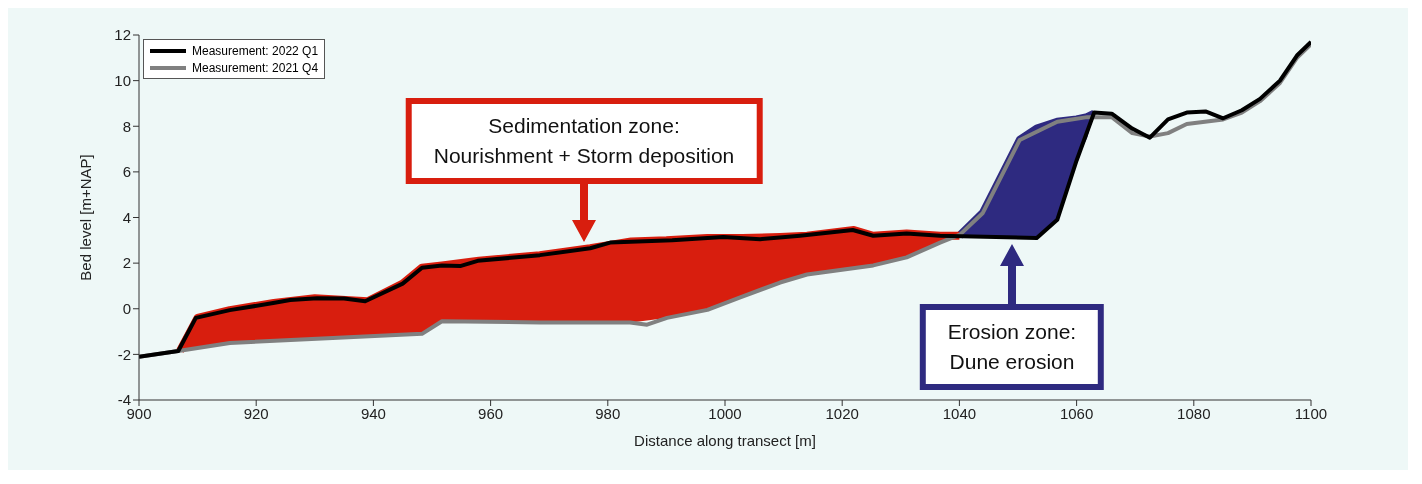  I want to click on y-axis-title: Bed level [m+NAP], so click(86, 217).